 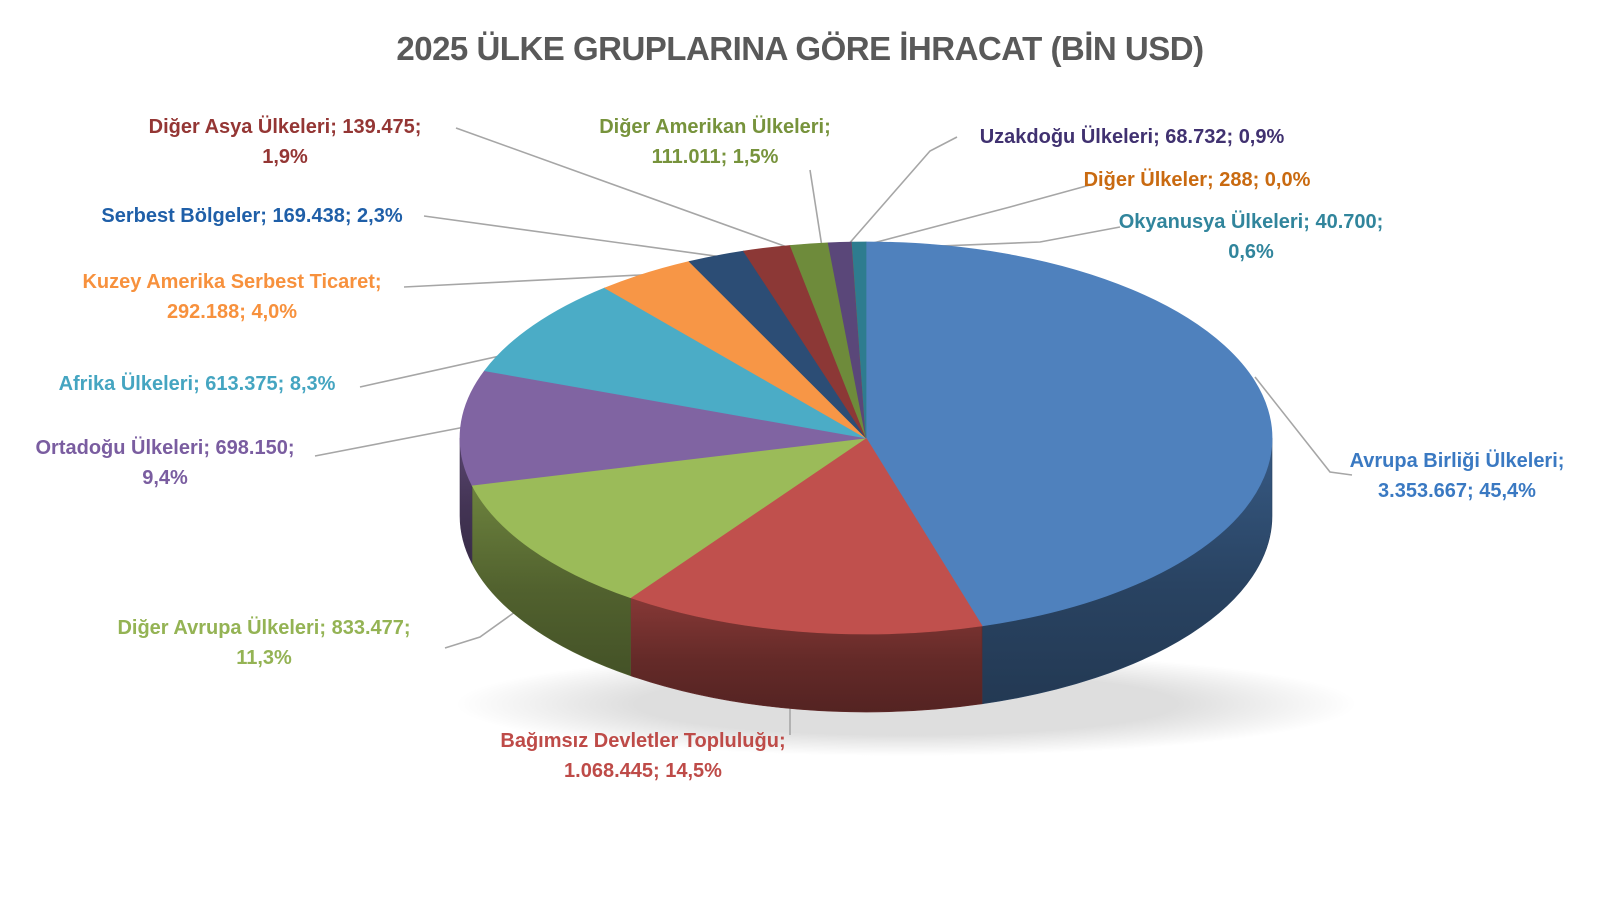 What do you see at coordinates (542, 280) in the screenshot?
I see `leader-line-kuzey_amerika` at bounding box center [542, 280].